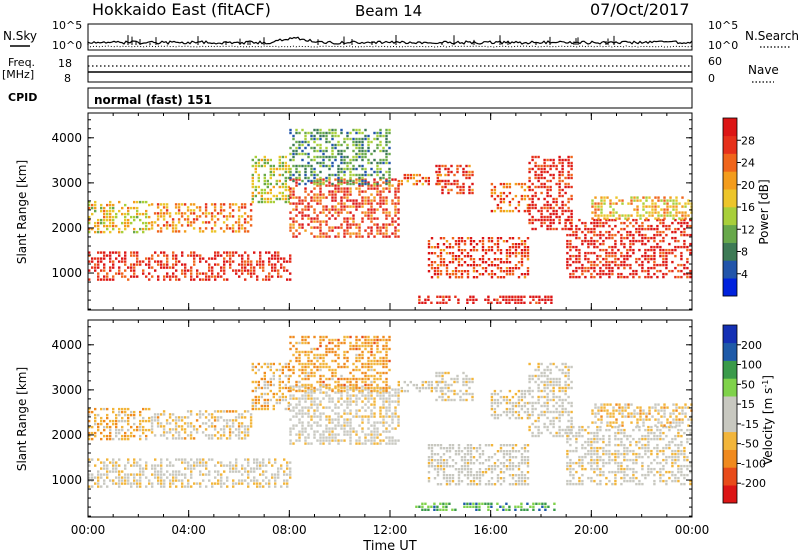 The image size is (800, 554). What do you see at coordinates (22, 212) in the screenshot?
I see `power-y-axis-label: Slant Range [km]` at bounding box center [22, 212].